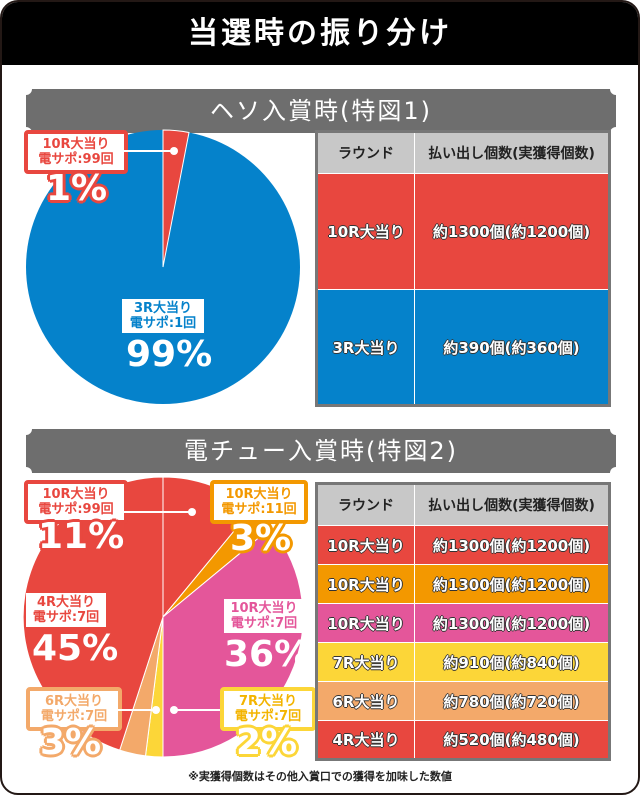 This screenshot has width=640, height=795. What do you see at coordinates (81, 536) in the screenshot?
I see `pct-10r-99: 11%` at bounding box center [81, 536].